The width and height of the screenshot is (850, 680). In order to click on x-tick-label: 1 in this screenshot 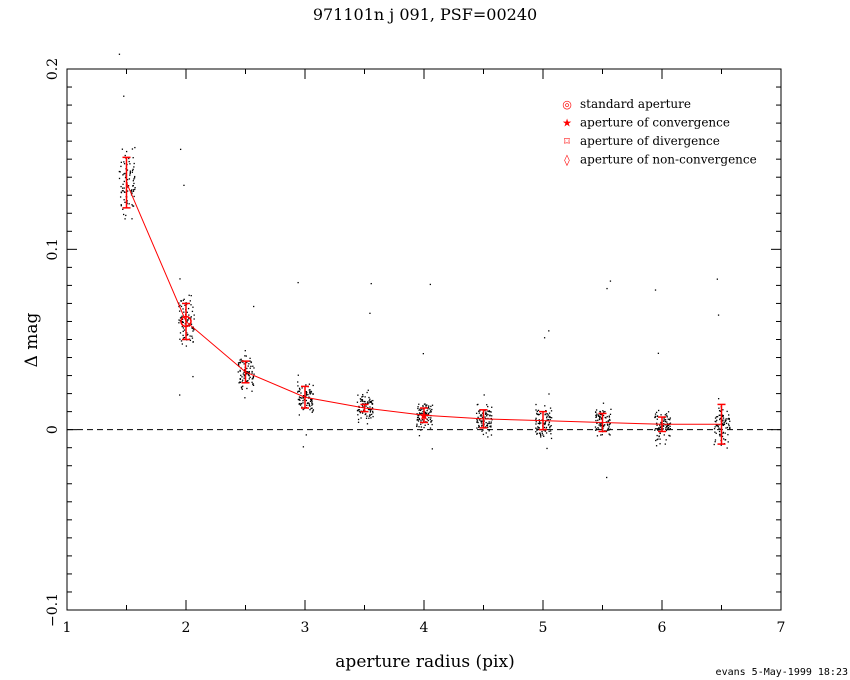, I will do `click(67, 628)`.